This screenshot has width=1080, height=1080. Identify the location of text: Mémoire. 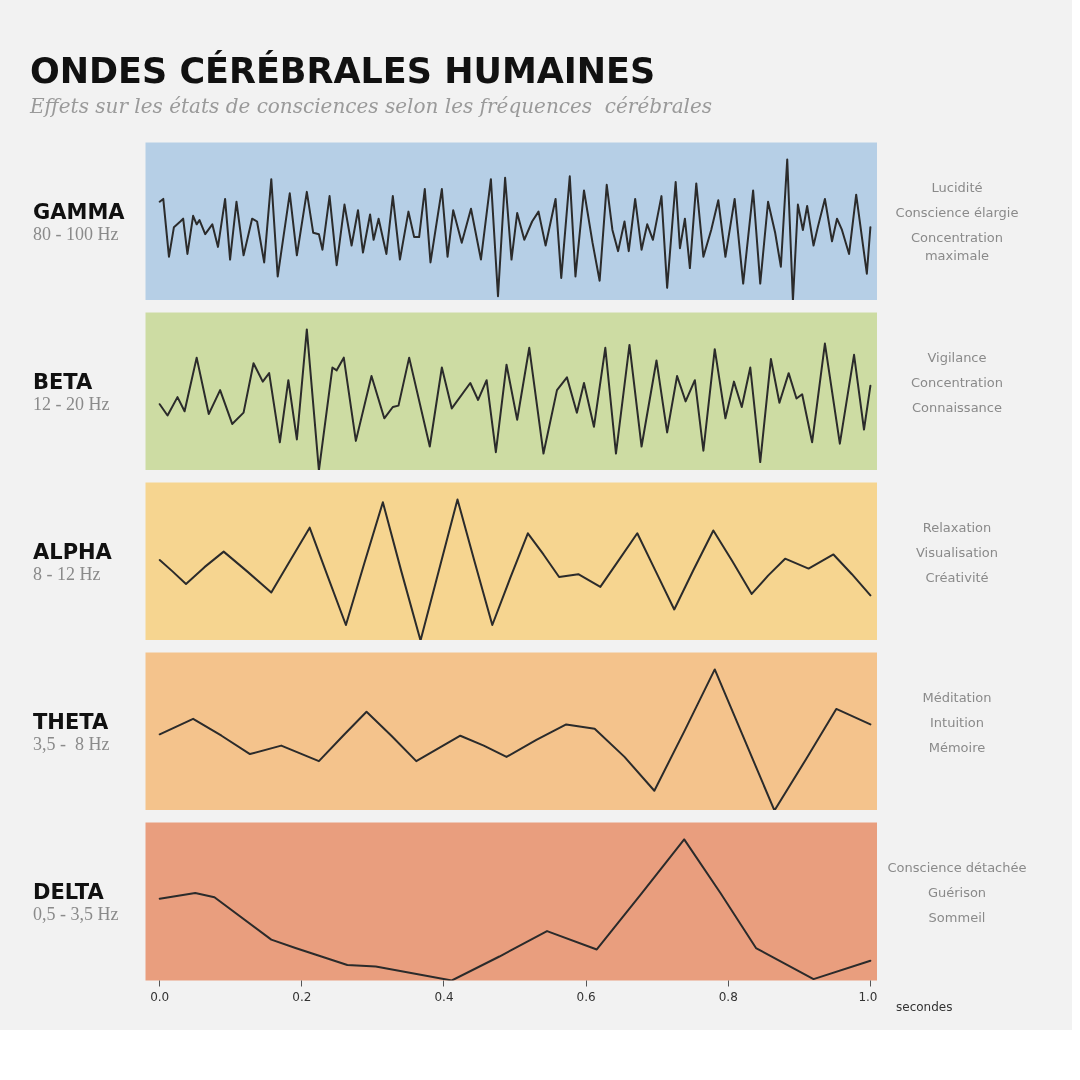
(957, 748).